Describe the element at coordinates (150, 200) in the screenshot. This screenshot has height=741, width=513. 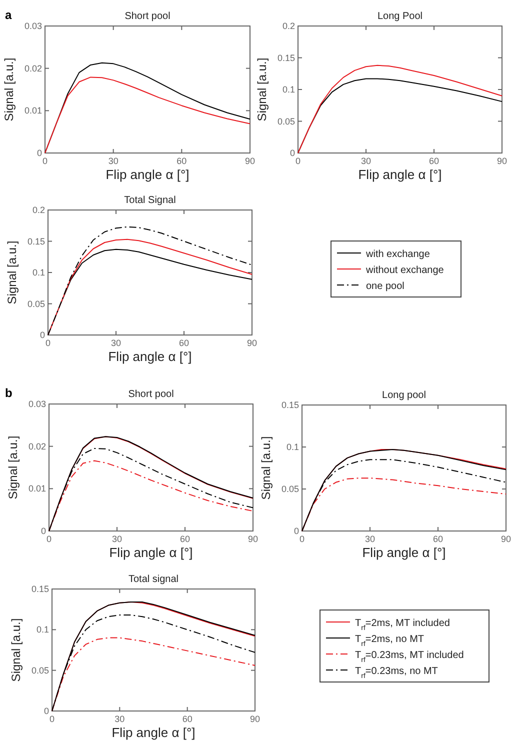
I see `chart-title: Total Signal` at that location.